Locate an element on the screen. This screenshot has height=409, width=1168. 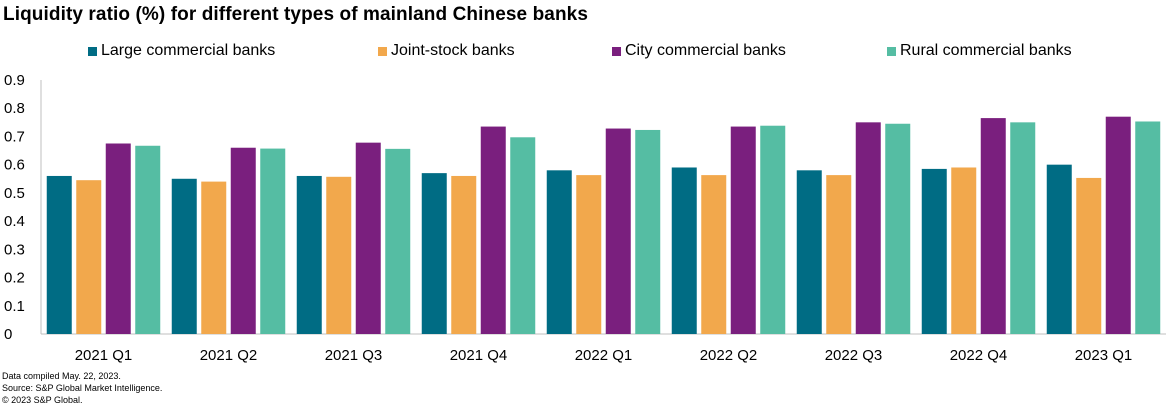
bar-large-commercial-banks-2021-q2 is located at coordinates (184, 256).